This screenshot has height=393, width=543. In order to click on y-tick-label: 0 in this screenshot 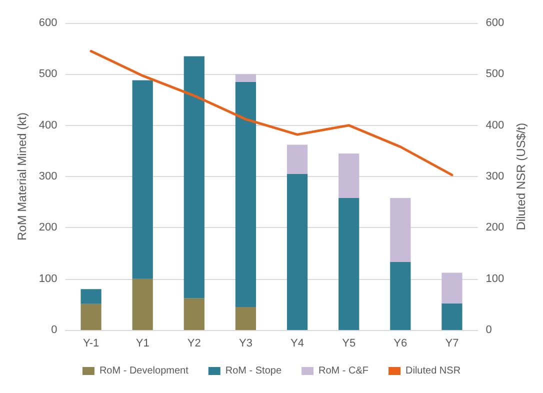, I will do `click(54, 330)`.